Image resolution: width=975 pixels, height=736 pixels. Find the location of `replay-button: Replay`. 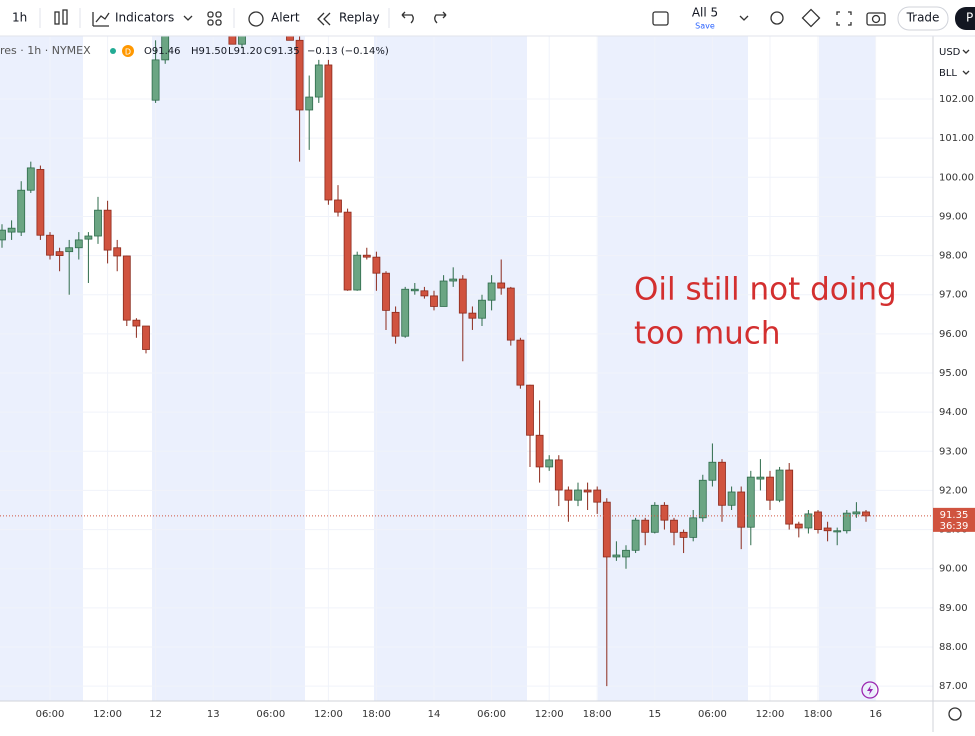

replay-button: Replay is located at coordinates (359, 18).